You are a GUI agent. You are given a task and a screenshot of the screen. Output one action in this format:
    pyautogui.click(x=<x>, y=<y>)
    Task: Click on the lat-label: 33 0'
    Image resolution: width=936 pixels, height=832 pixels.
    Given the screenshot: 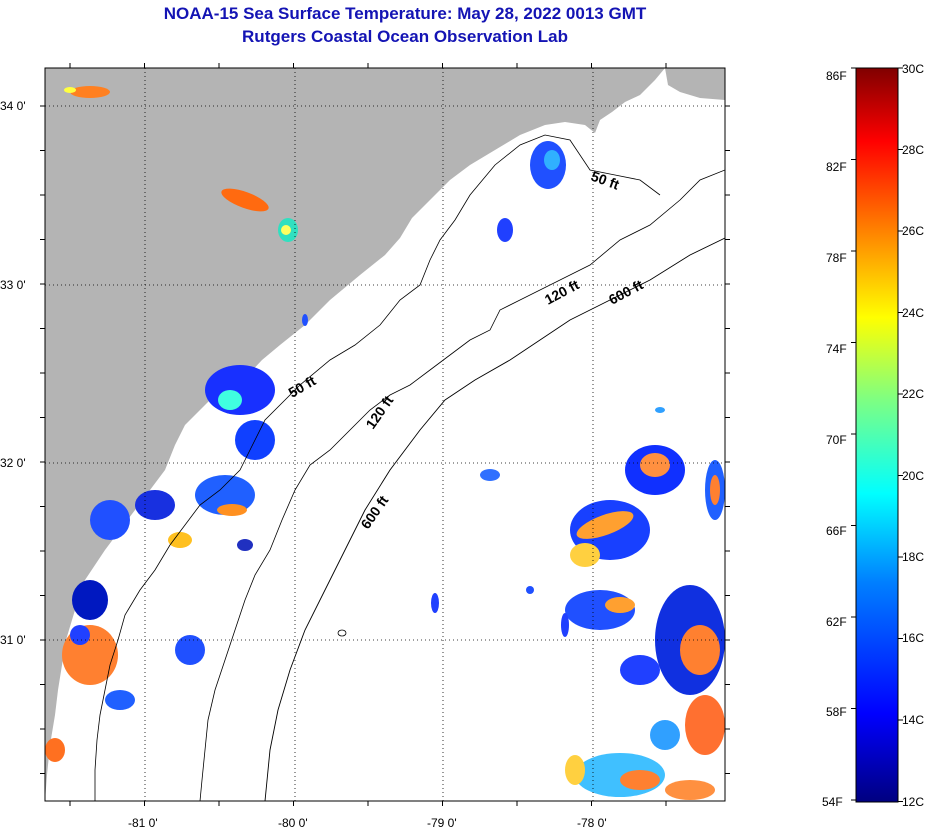 What is the action you would take?
    pyautogui.click(x=13, y=285)
    